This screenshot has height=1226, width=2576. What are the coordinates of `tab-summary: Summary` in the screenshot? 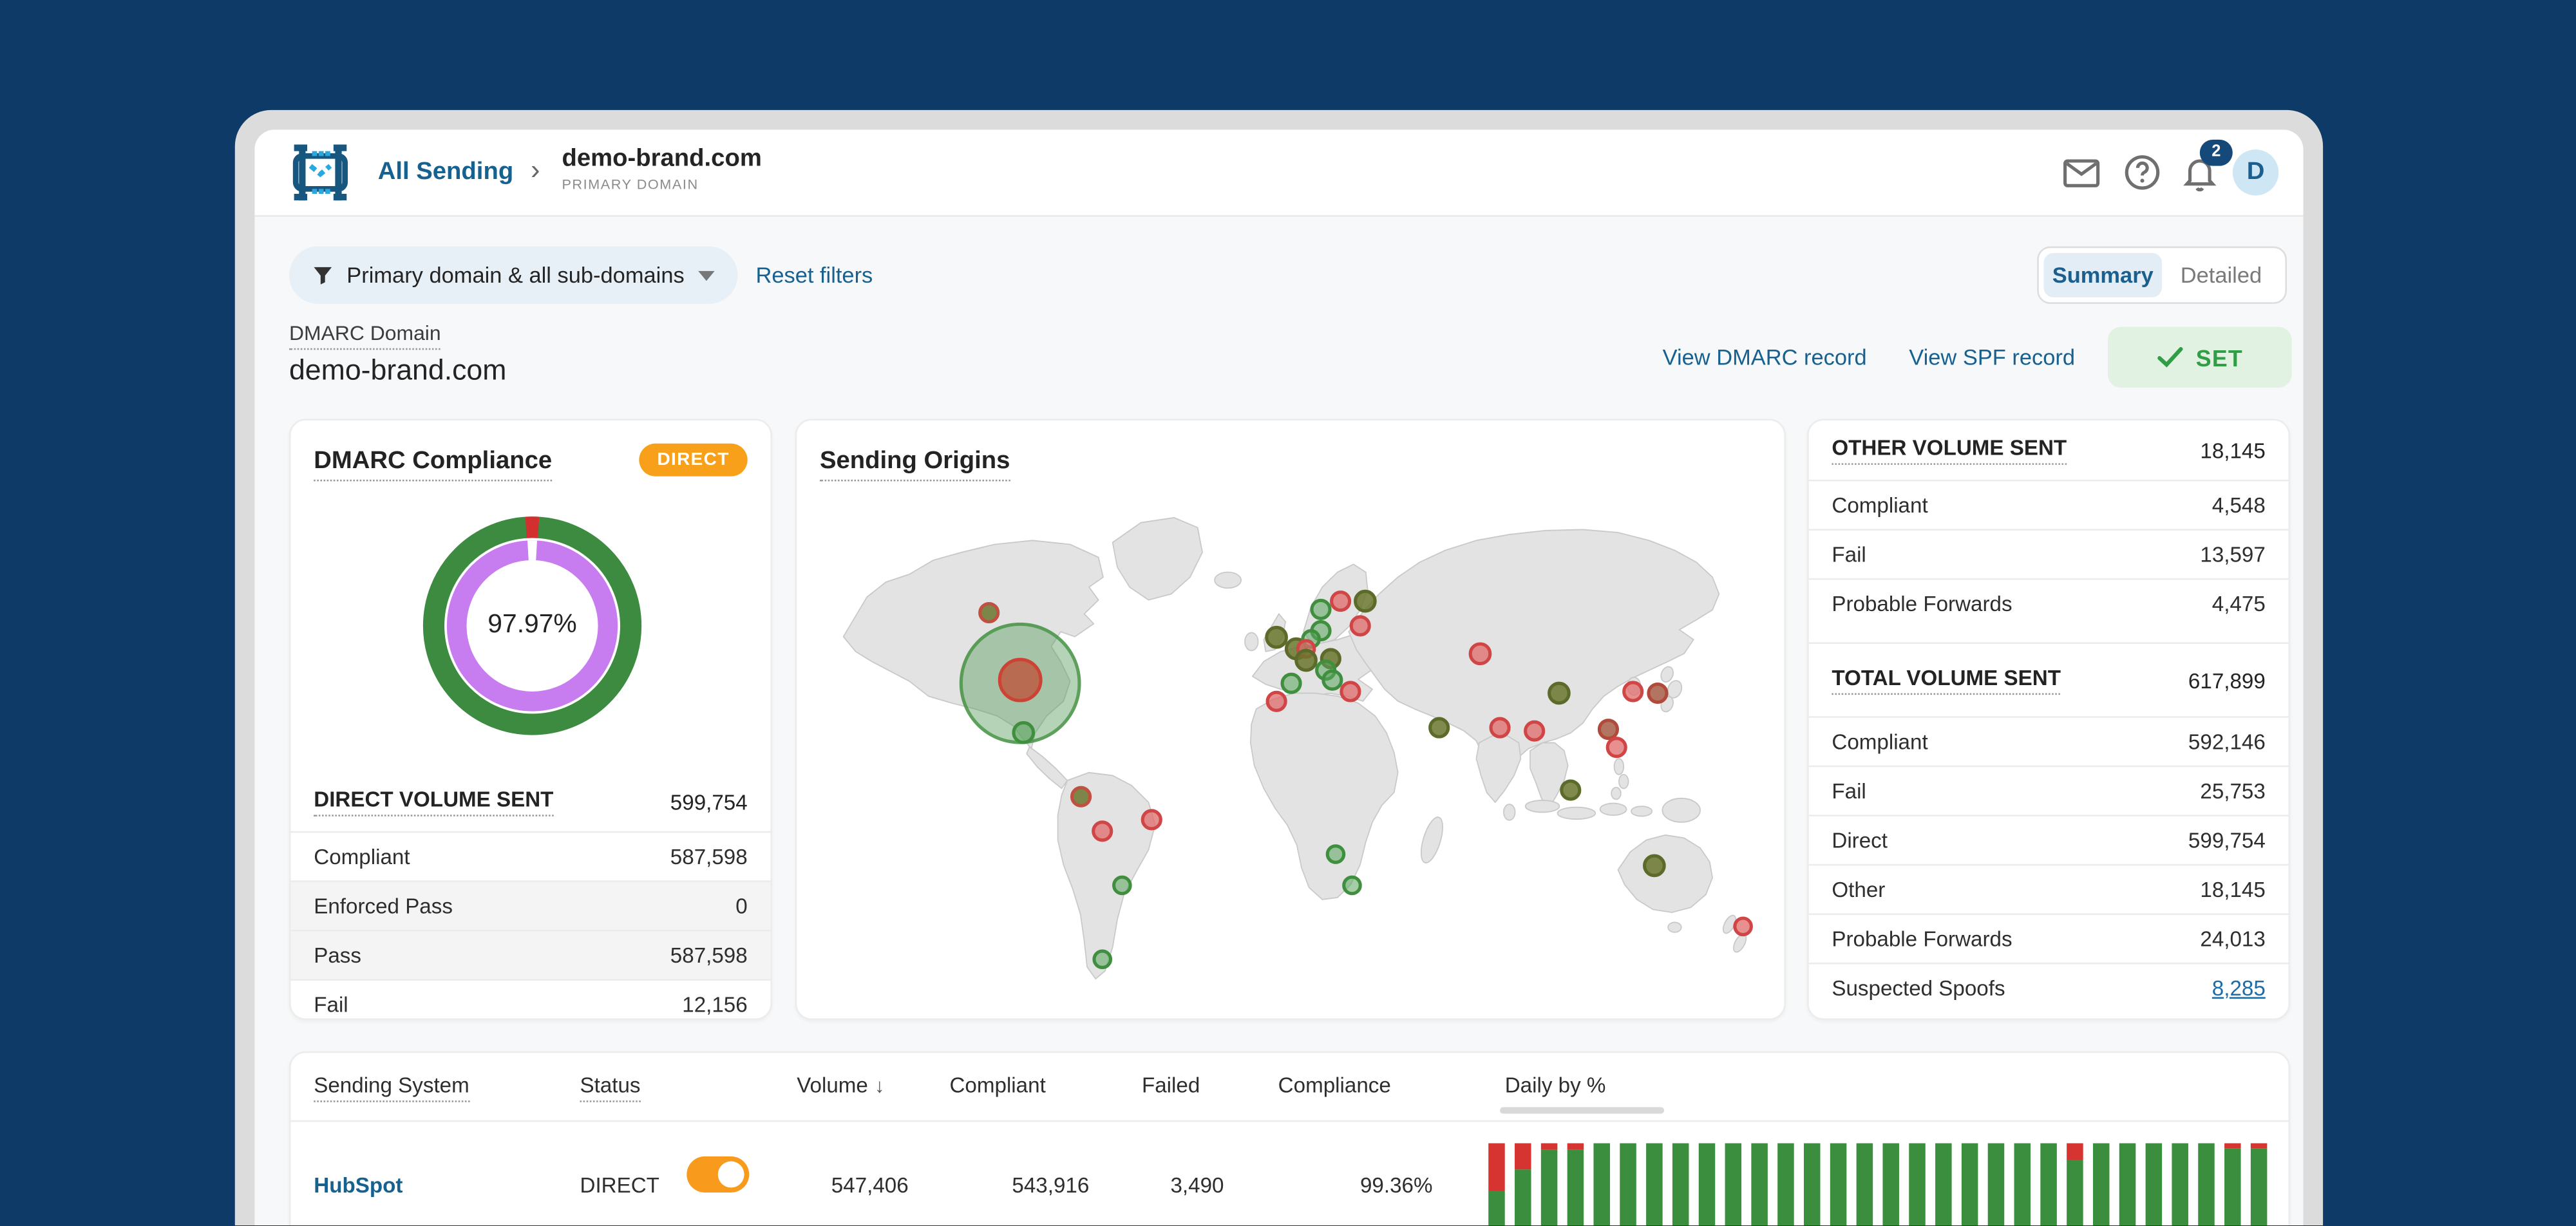 It's located at (2103, 274).